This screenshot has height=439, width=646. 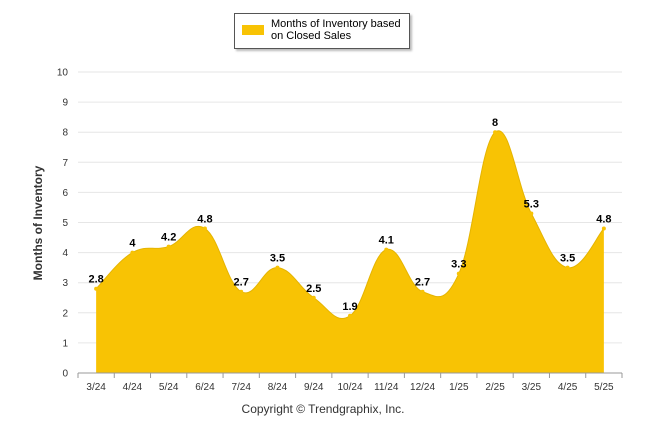 What do you see at coordinates (278, 387) in the screenshot?
I see `x-tick-label: 8/24` at bounding box center [278, 387].